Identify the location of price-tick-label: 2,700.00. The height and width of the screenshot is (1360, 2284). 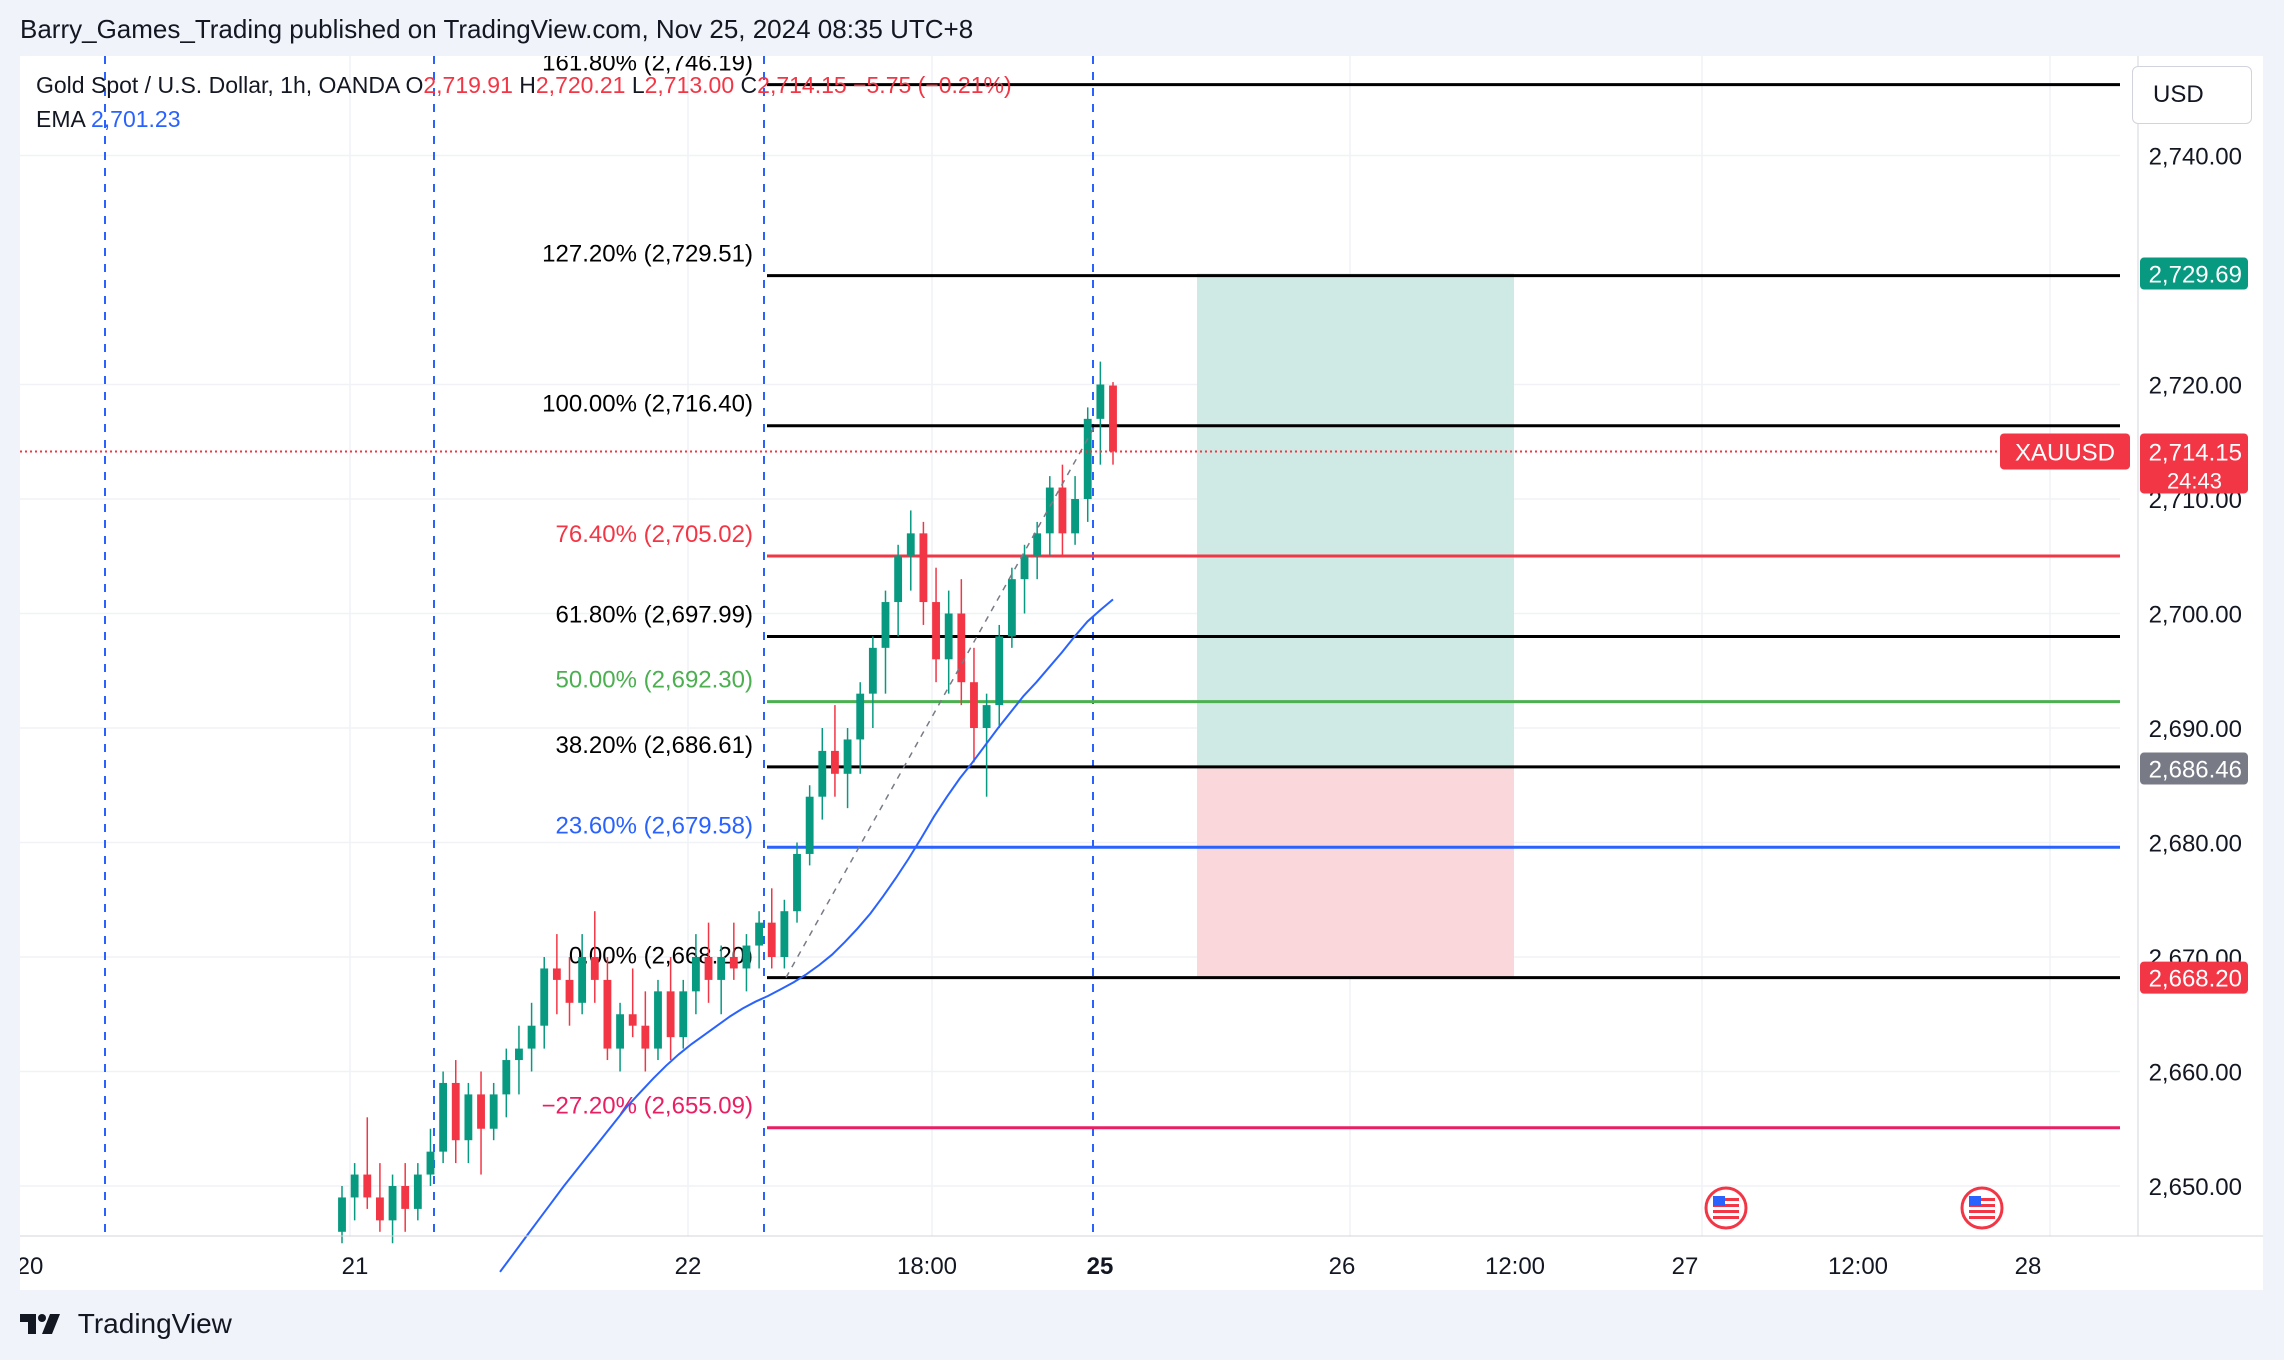
(2195, 615).